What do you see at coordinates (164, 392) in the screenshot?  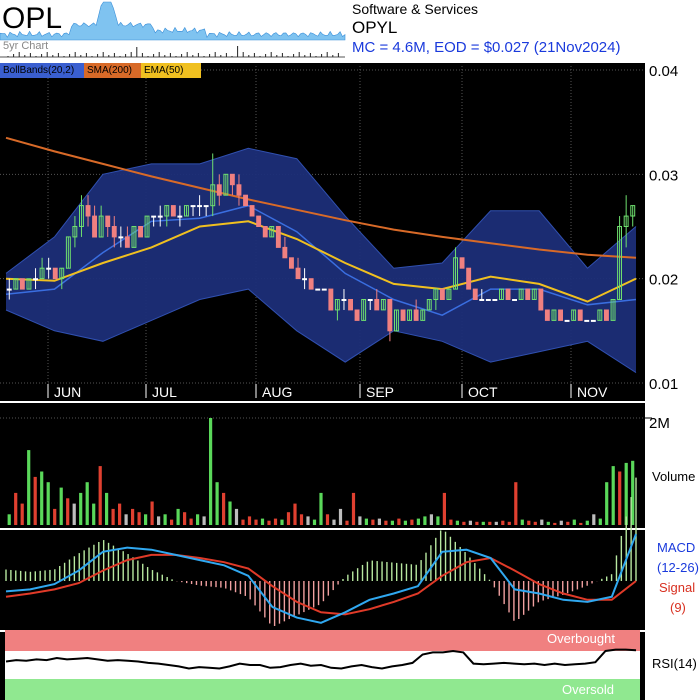 I see `month-label: JUL` at bounding box center [164, 392].